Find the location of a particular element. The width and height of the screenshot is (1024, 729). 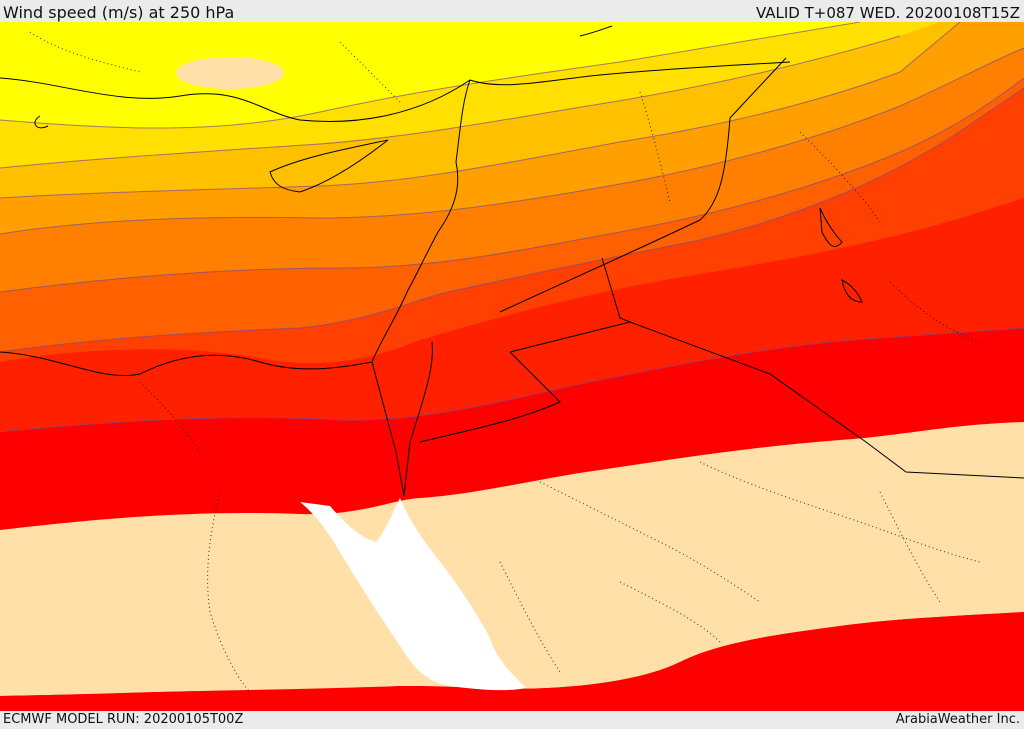

calm-patch-north is located at coordinates (230, 73).